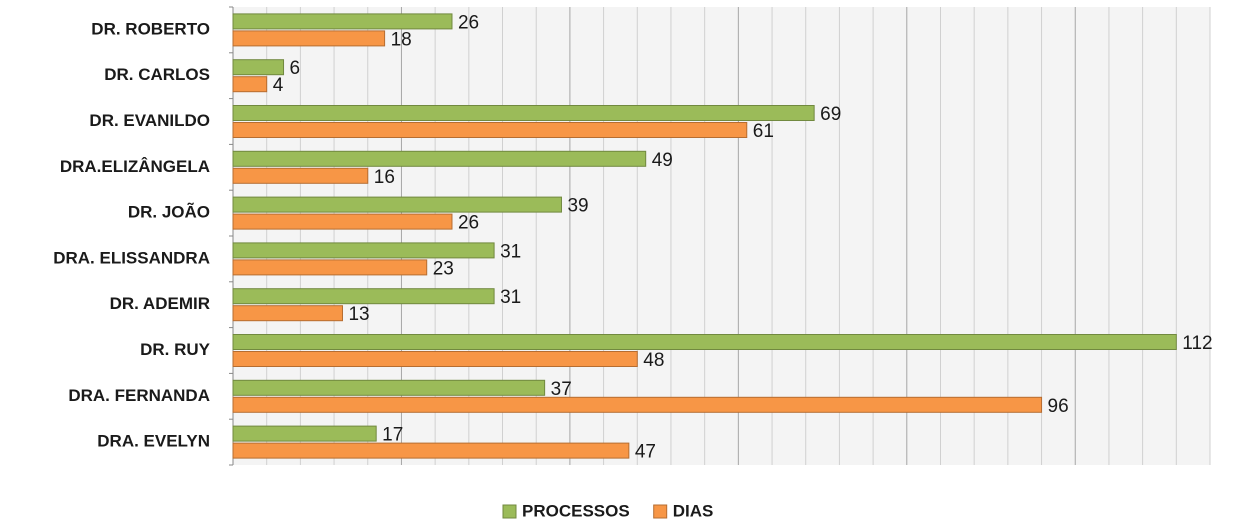 The height and width of the screenshot is (524, 1243). What do you see at coordinates (662, 160) in the screenshot?
I see `value-label: 49` at bounding box center [662, 160].